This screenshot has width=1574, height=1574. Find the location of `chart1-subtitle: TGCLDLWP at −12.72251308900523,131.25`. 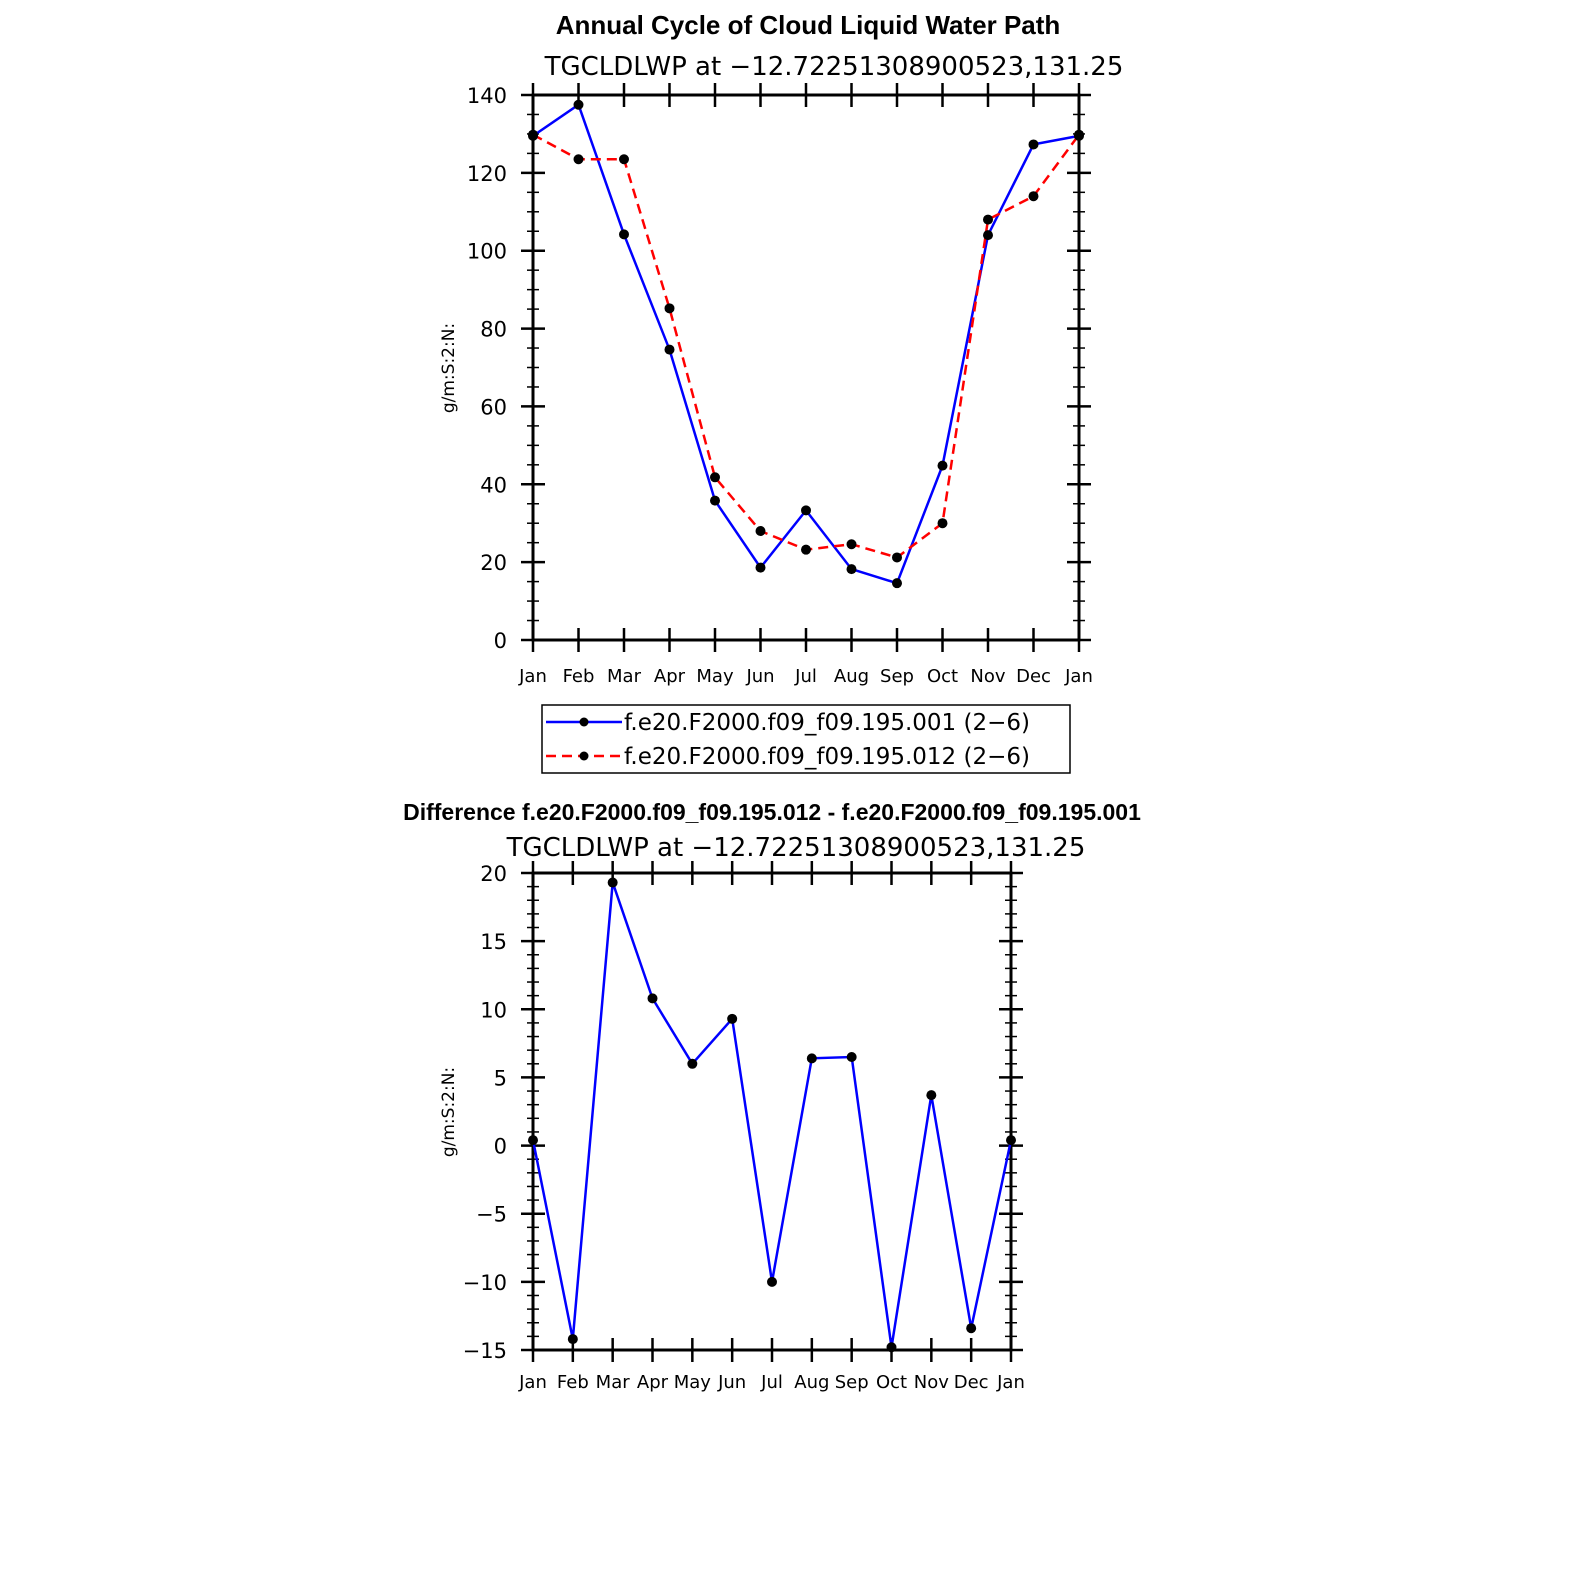

chart1-subtitle: TGCLDLWP at −12.72251308900523,131.25 is located at coordinates (834, 67).